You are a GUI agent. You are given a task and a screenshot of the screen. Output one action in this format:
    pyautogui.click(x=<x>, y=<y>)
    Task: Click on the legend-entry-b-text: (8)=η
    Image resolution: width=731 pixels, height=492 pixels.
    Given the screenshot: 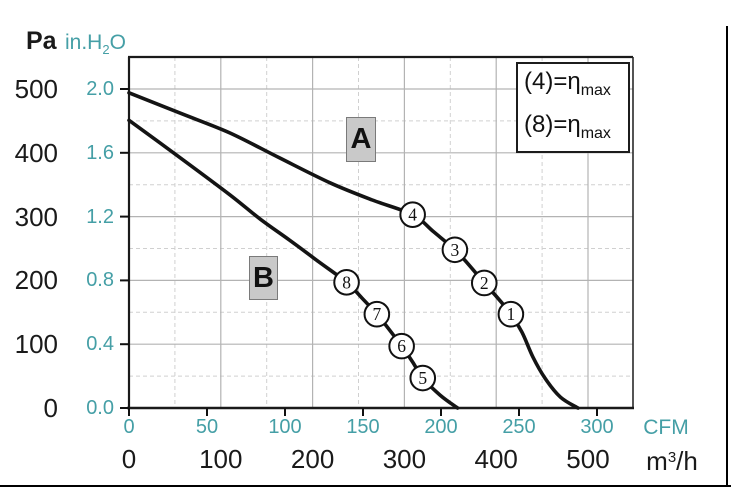 What is the action you would take?
    pyautogui.click(x=552, y=124)
    